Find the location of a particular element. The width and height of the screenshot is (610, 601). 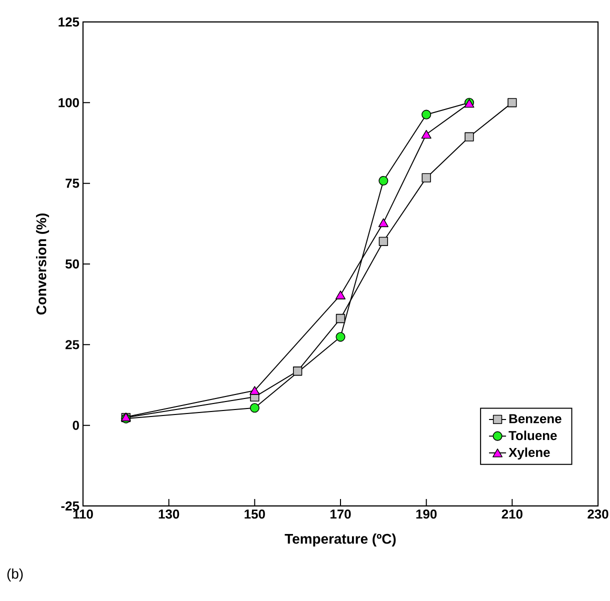

x-tick-label: 170 is located at coordinates (340, 514).